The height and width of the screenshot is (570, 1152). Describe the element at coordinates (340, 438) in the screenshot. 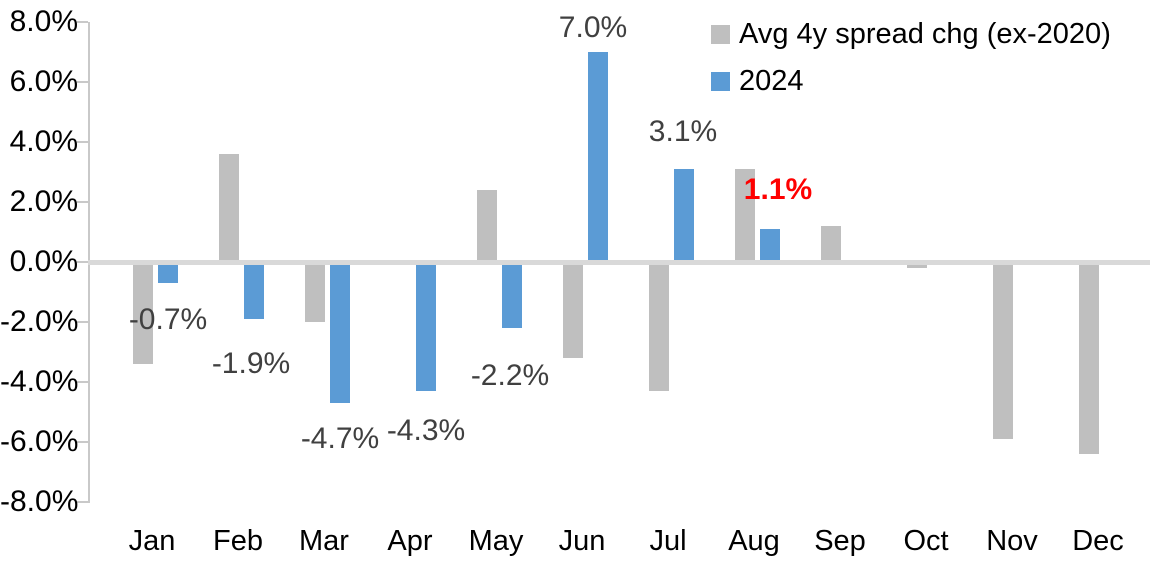

I see `data-label-mar: -4.7%` at that location.